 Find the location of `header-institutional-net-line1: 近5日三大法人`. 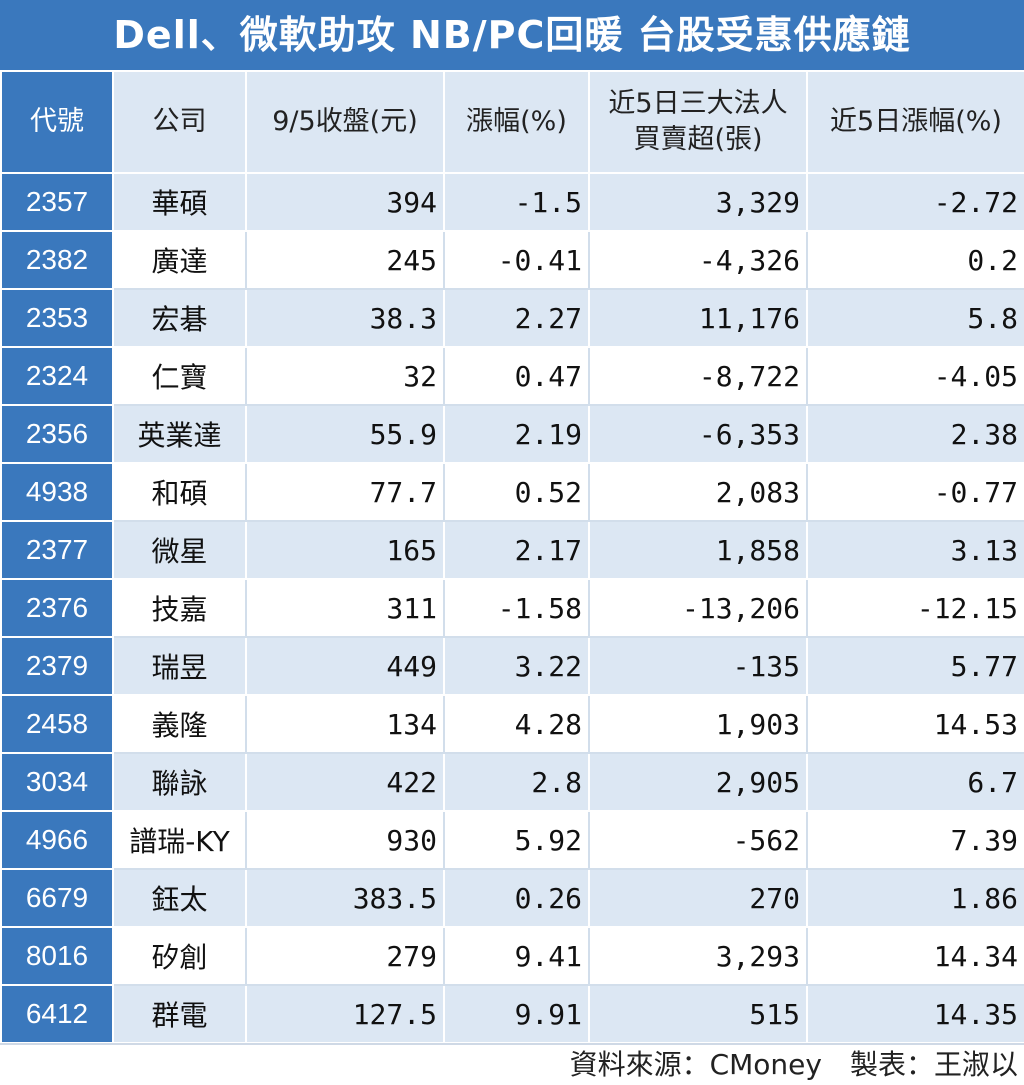

header-institutional-net-line1: 近5日三大法人 is located at coordinates (698, 103).